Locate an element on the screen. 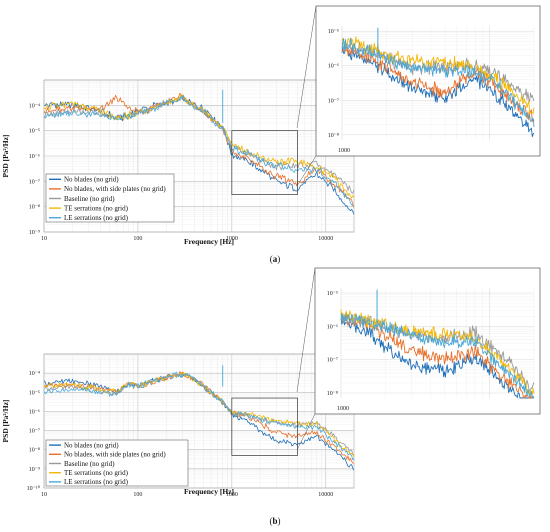 The image size is (550, 532). panel-label: (a) is located at coordinates (275, 259).